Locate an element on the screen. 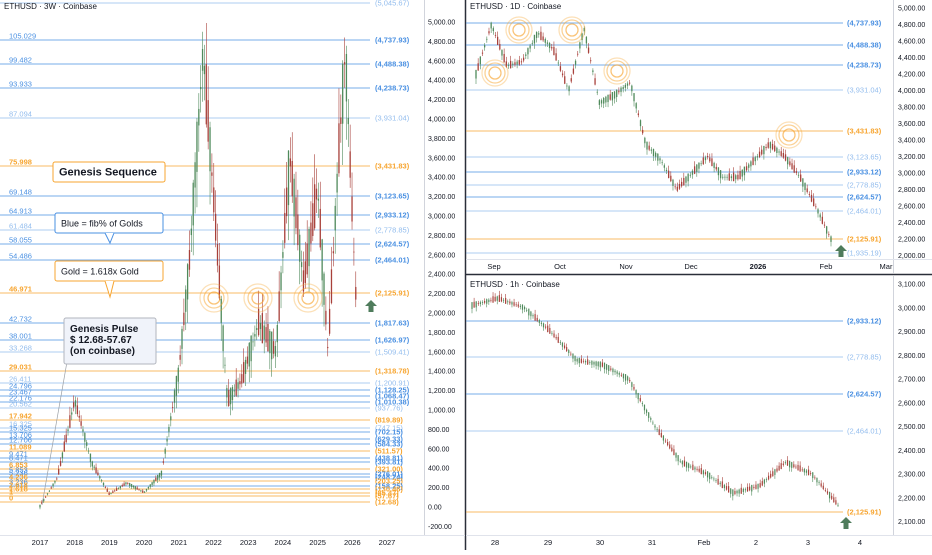 The image size is (932, 555). hourly-level-price-label: (2,933.12) is located at coordinates (864, 321).